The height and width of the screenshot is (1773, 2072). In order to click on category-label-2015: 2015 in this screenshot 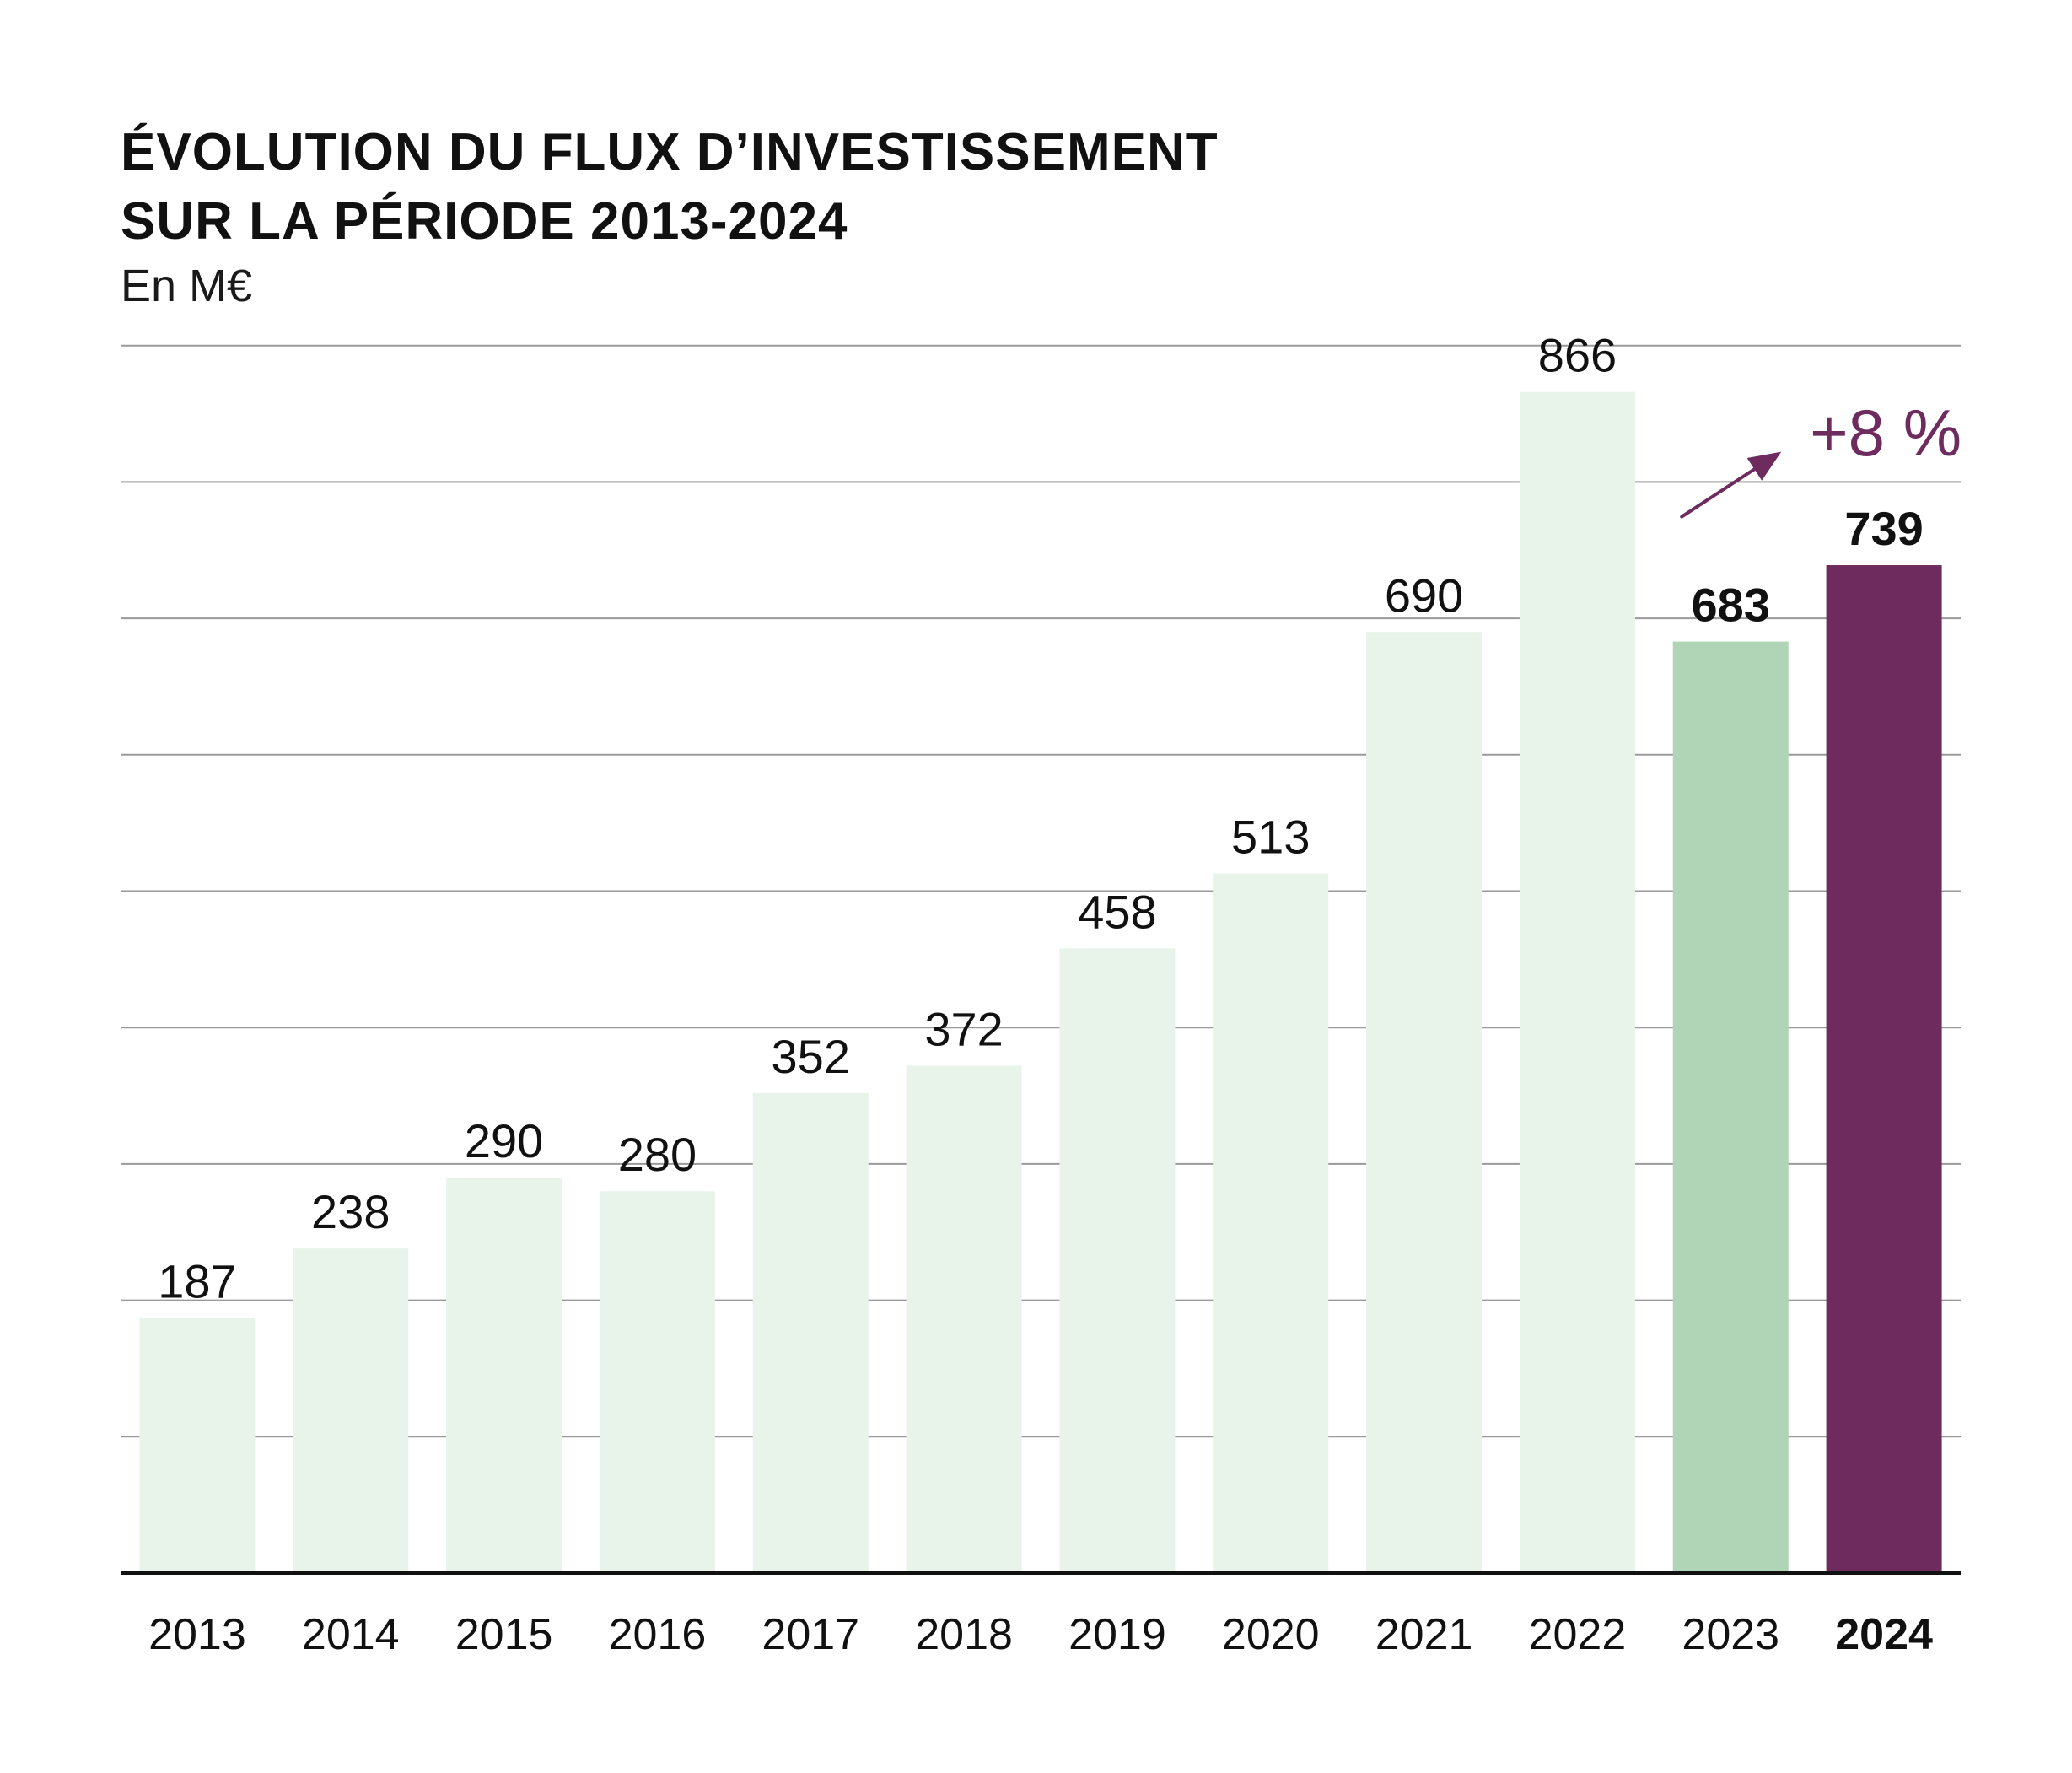, I will do `click(504, 1634)`.